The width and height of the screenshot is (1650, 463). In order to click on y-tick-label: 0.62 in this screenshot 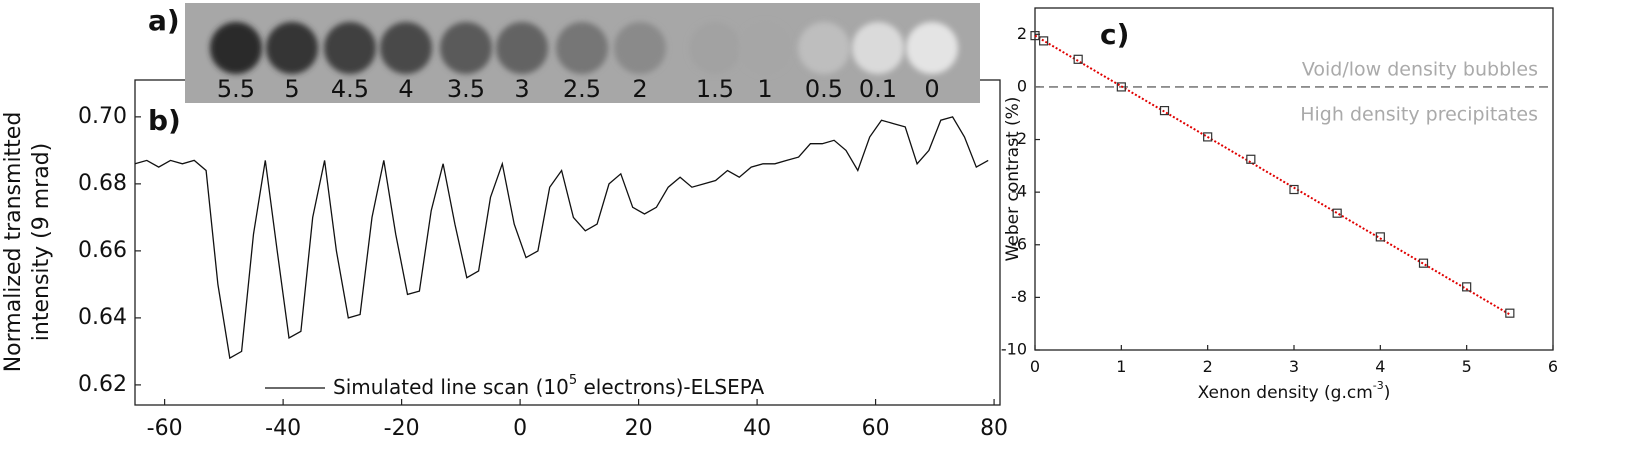, I will do `click(102, 384)`.